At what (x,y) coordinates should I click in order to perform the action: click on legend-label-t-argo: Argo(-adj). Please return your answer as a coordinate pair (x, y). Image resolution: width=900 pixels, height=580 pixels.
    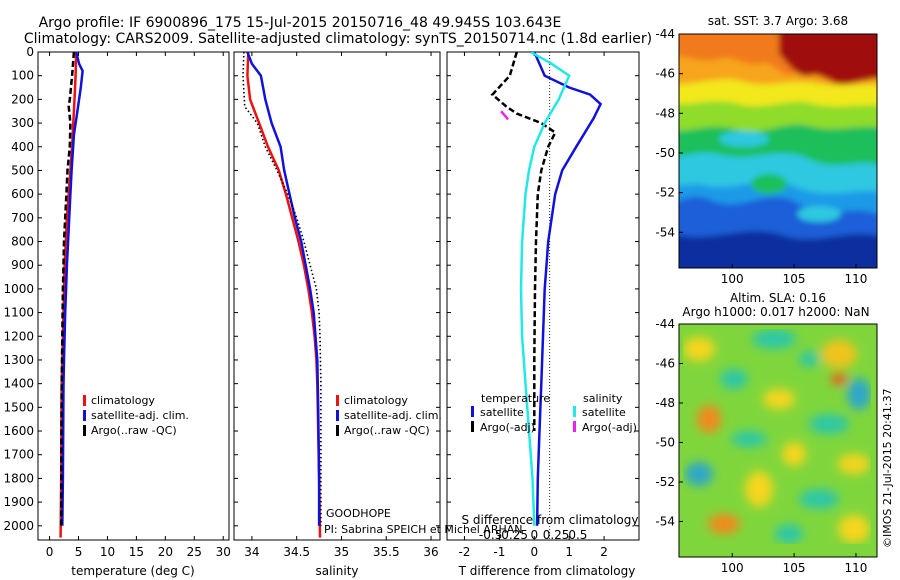
    Looking at the image, I should click on (507, 427).